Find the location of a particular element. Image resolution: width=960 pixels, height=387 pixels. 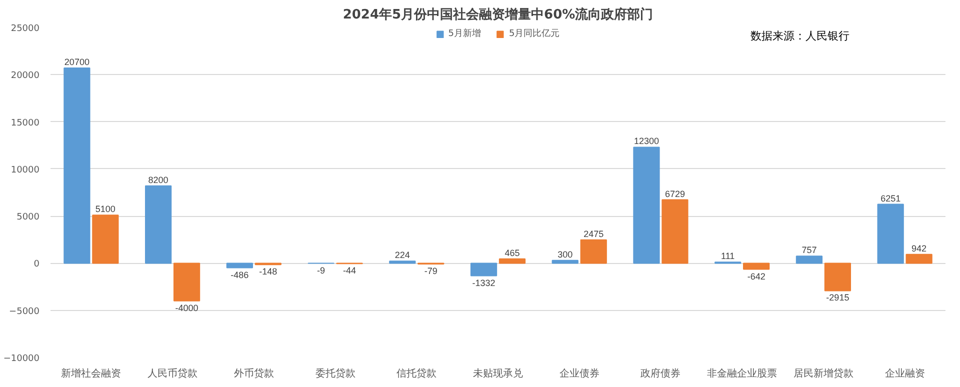

y-tick-label: −5000 is located at coordinates (24, 311).